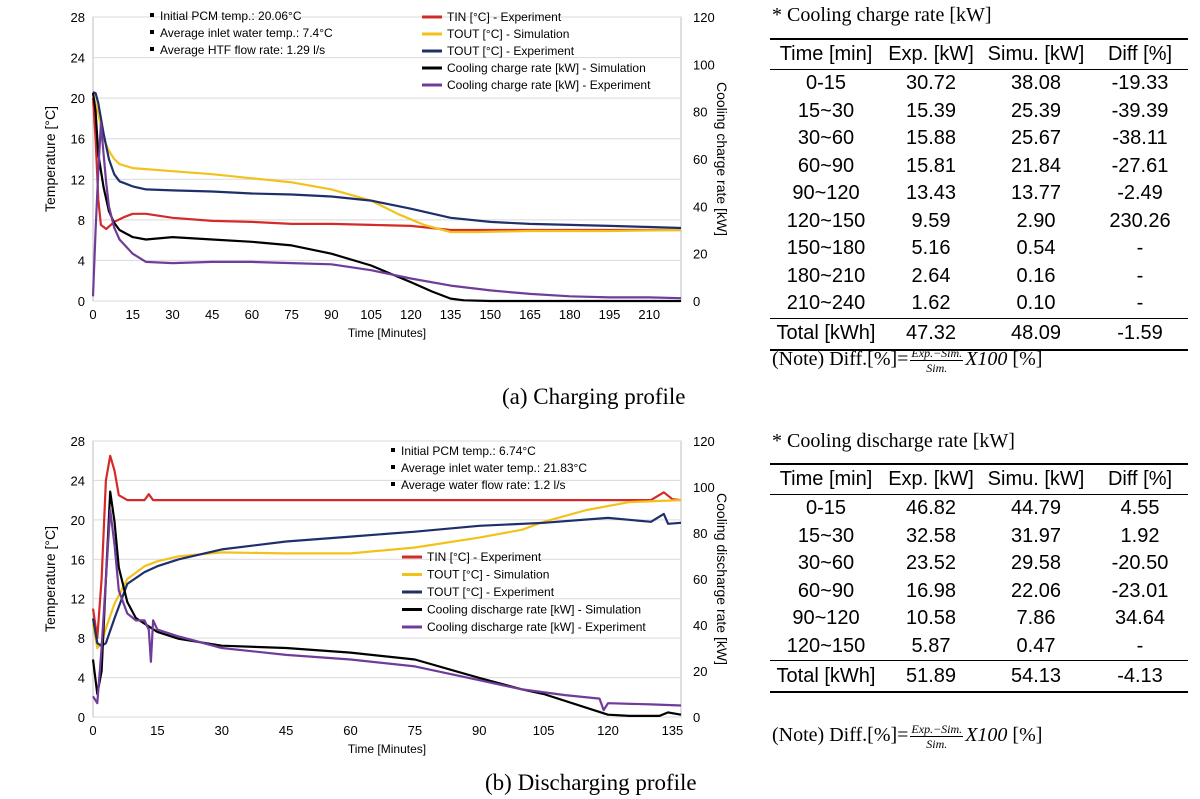  I want to click on x-tick-label: 90, so click(479, 730).